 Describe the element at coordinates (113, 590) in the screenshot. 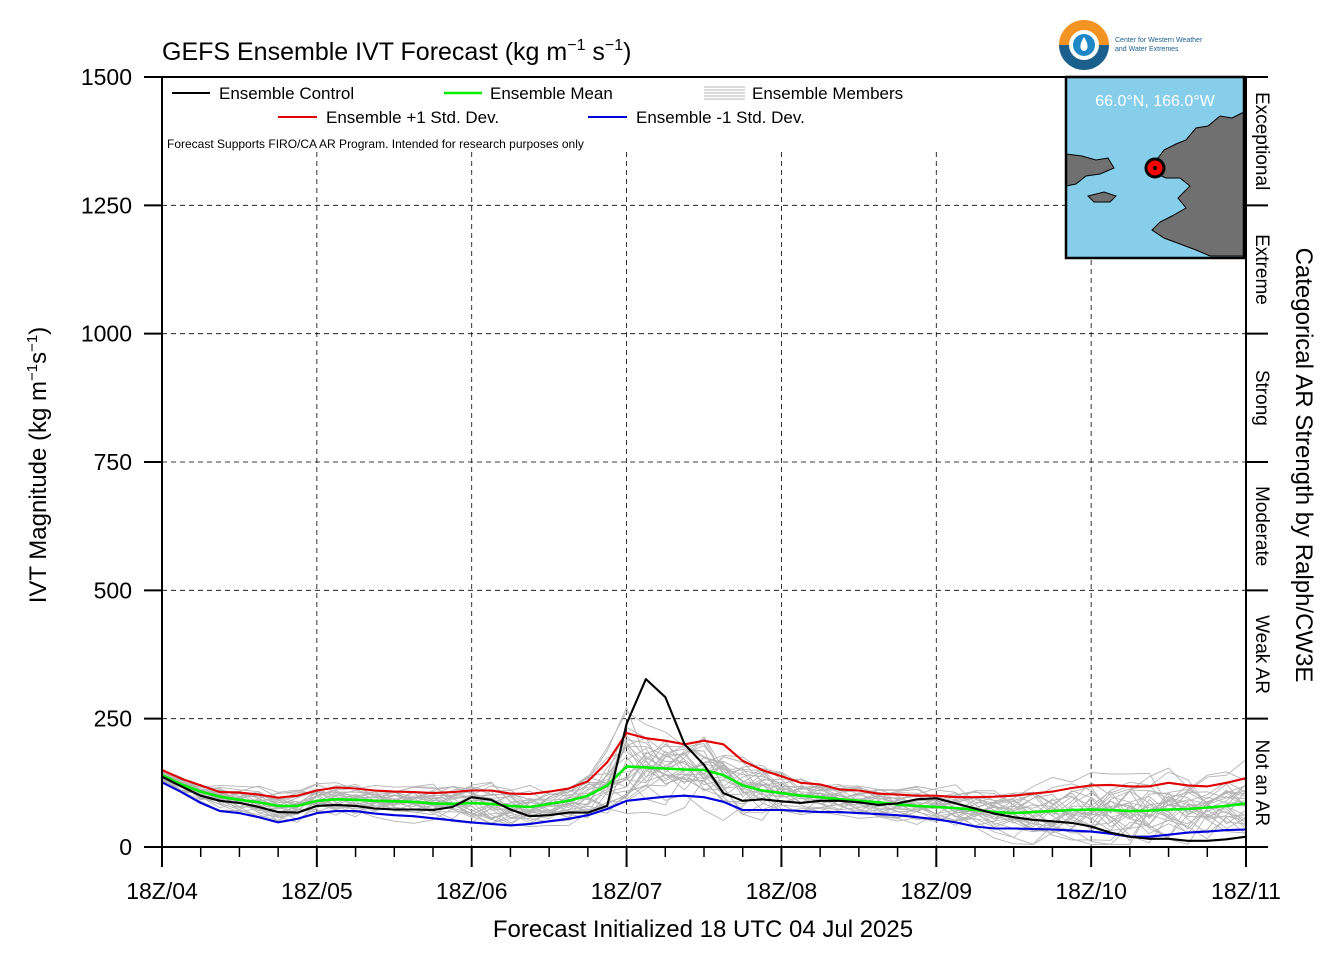

I see `y-tick-label: 500` at that location.